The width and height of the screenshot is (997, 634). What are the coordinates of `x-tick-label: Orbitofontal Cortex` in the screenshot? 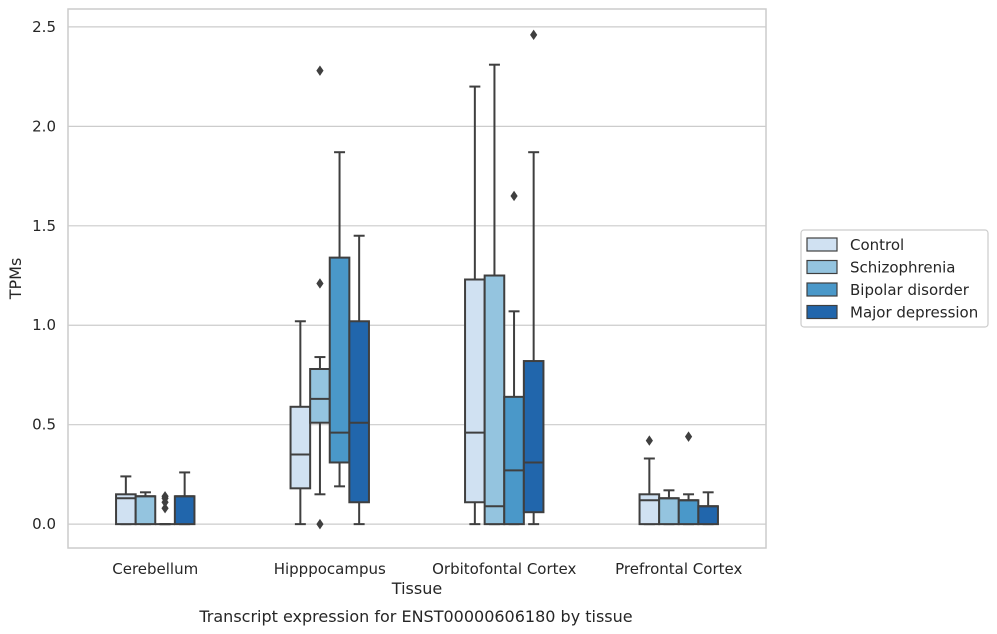 It's located at (504, 569).